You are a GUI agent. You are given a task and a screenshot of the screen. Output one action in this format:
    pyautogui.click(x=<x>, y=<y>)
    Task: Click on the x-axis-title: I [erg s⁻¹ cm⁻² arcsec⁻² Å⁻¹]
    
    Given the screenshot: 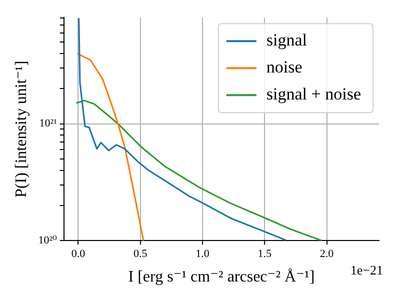 What is the action you would take?
    pyautogui.click(x=221, y=277)
    